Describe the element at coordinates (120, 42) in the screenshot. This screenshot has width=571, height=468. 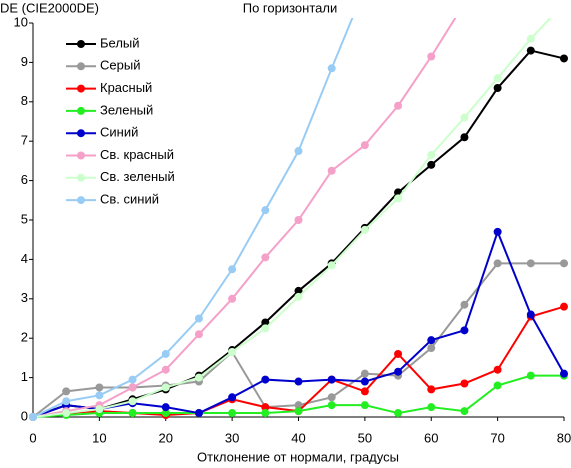
I see `legend-label: Белый` at that location.